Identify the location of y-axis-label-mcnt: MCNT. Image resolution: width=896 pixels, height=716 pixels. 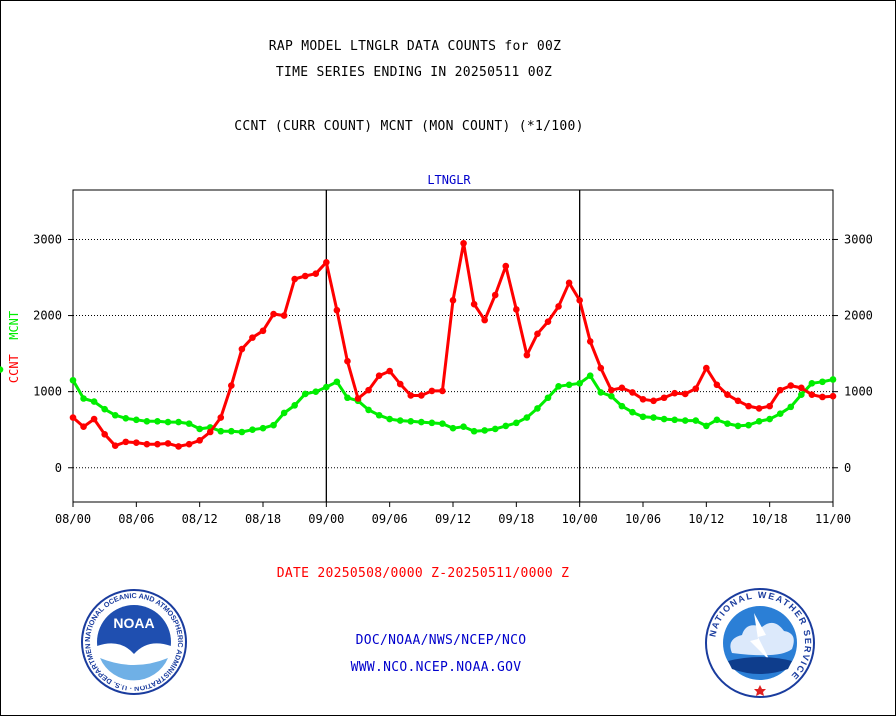
(14, 325).